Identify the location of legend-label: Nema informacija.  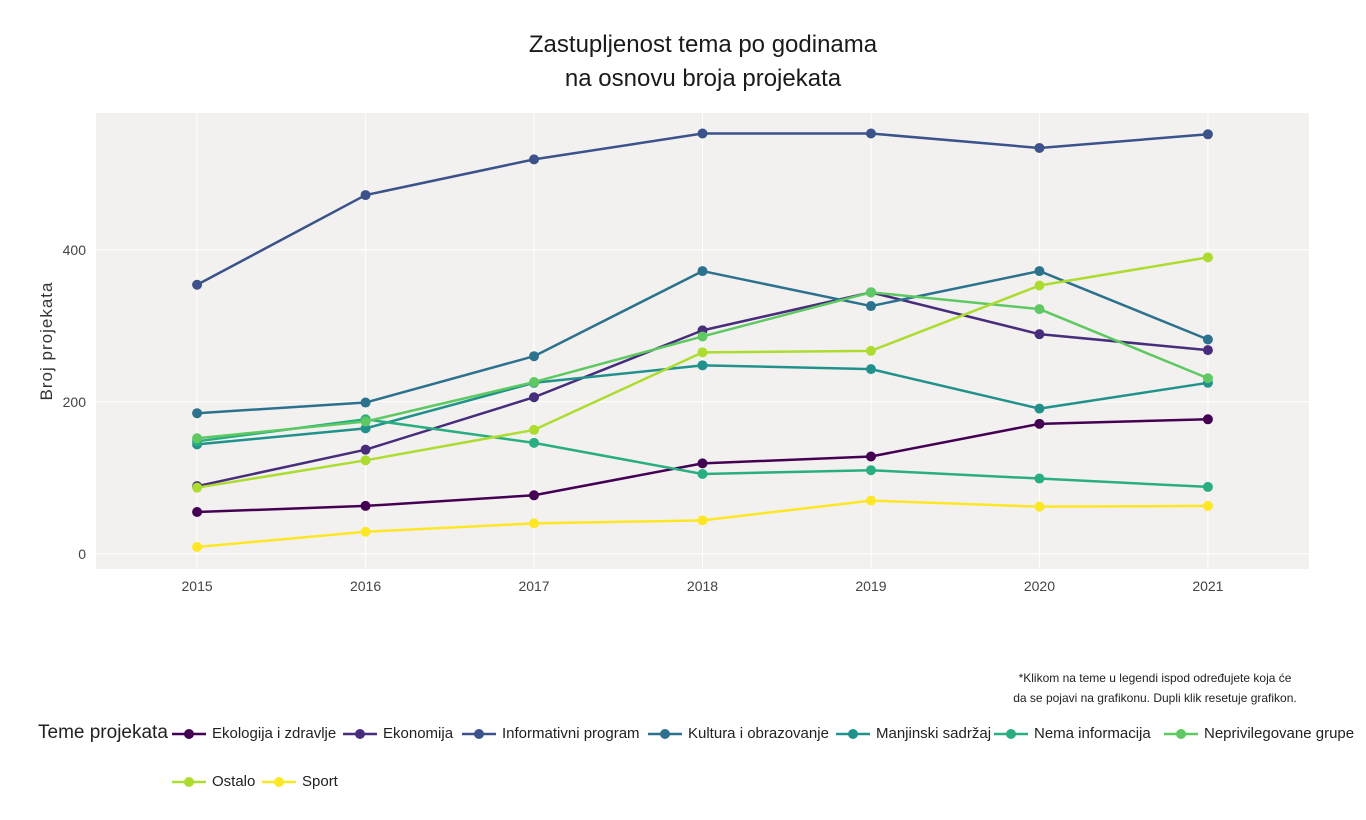
(1092, 733).